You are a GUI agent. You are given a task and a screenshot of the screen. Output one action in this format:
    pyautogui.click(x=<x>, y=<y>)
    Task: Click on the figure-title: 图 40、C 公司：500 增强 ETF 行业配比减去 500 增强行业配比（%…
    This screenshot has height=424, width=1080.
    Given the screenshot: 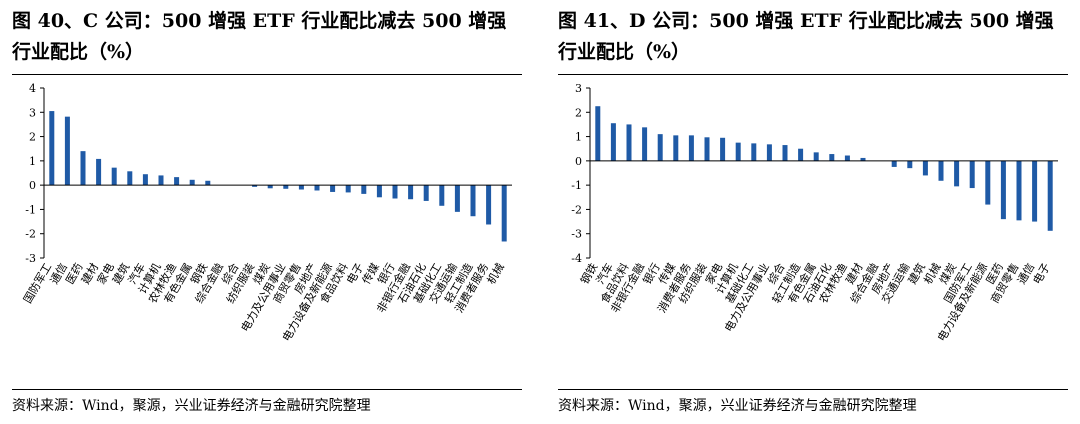 What is the action you would take?
    pyautogui.click(x=259, y=36)
    